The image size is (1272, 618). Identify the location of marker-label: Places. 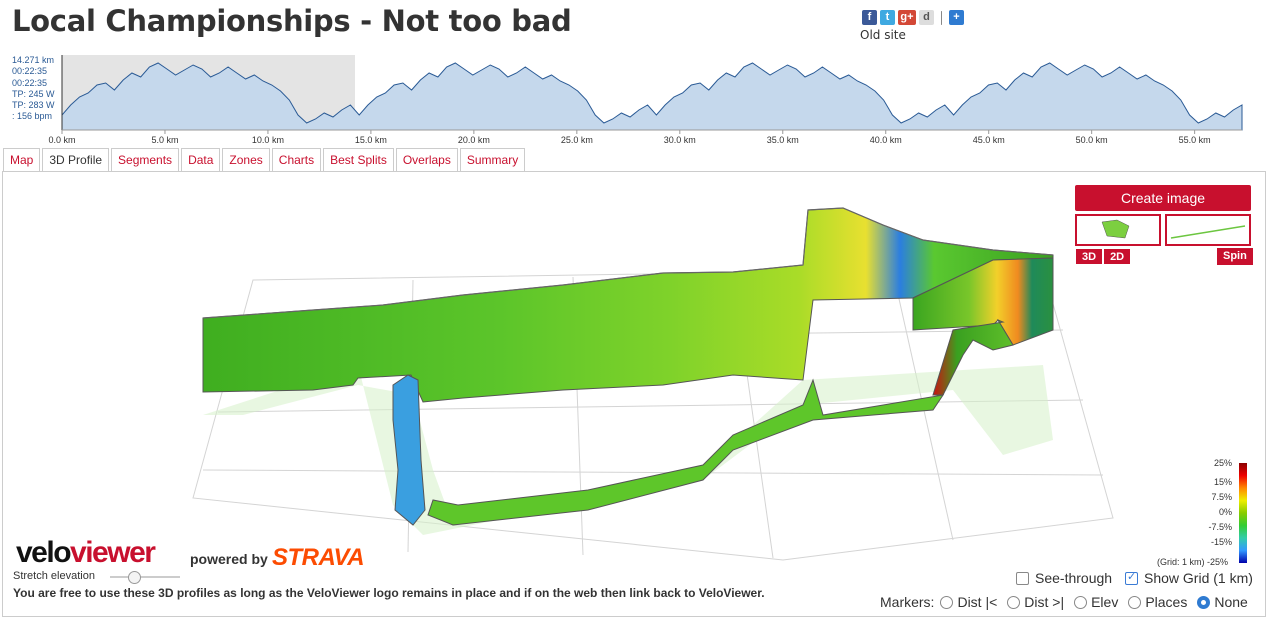
(1166, 602).